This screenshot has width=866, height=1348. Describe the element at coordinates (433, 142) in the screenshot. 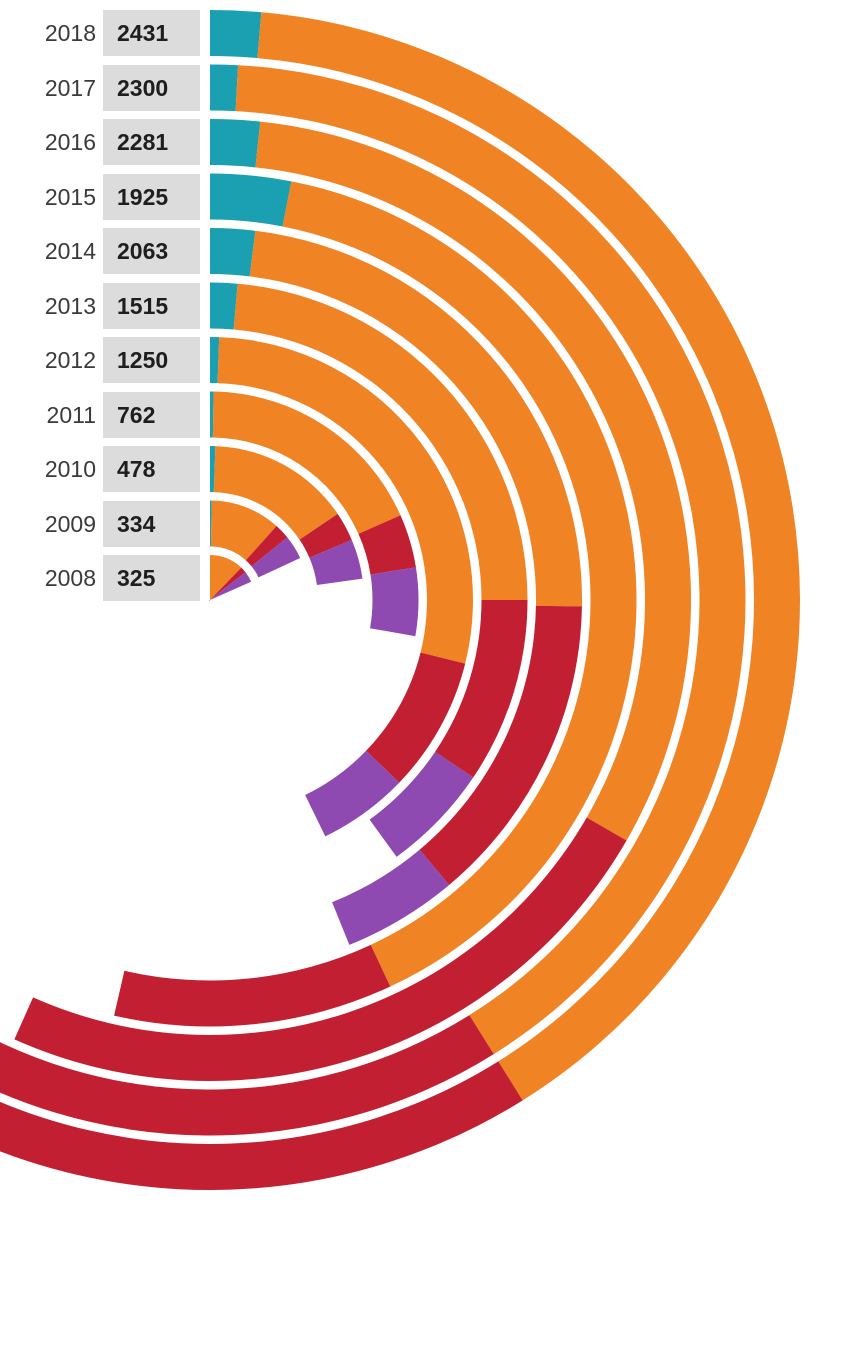

I see `row-label-2016: 2016 2281` at that location.